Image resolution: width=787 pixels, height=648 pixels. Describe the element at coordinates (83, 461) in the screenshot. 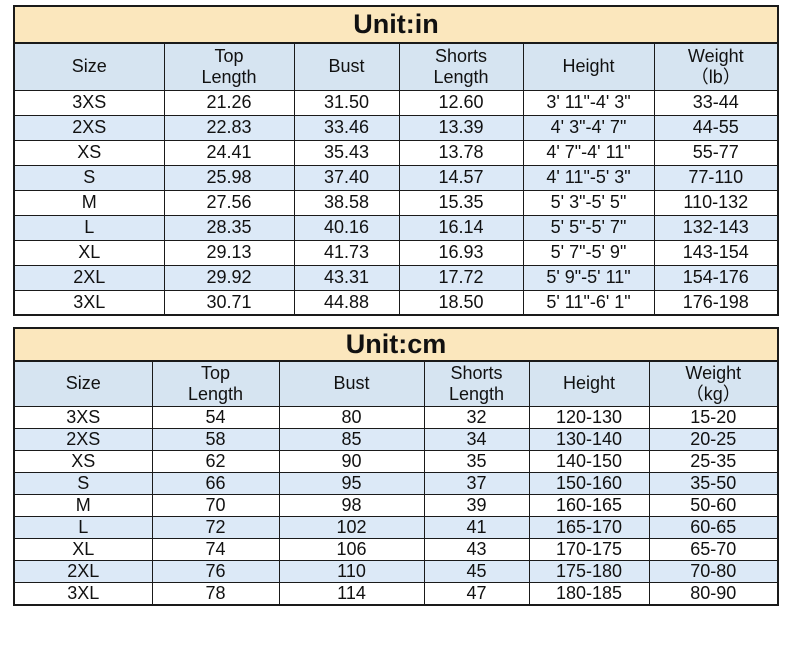

I see `table-cell: XS` at that location.